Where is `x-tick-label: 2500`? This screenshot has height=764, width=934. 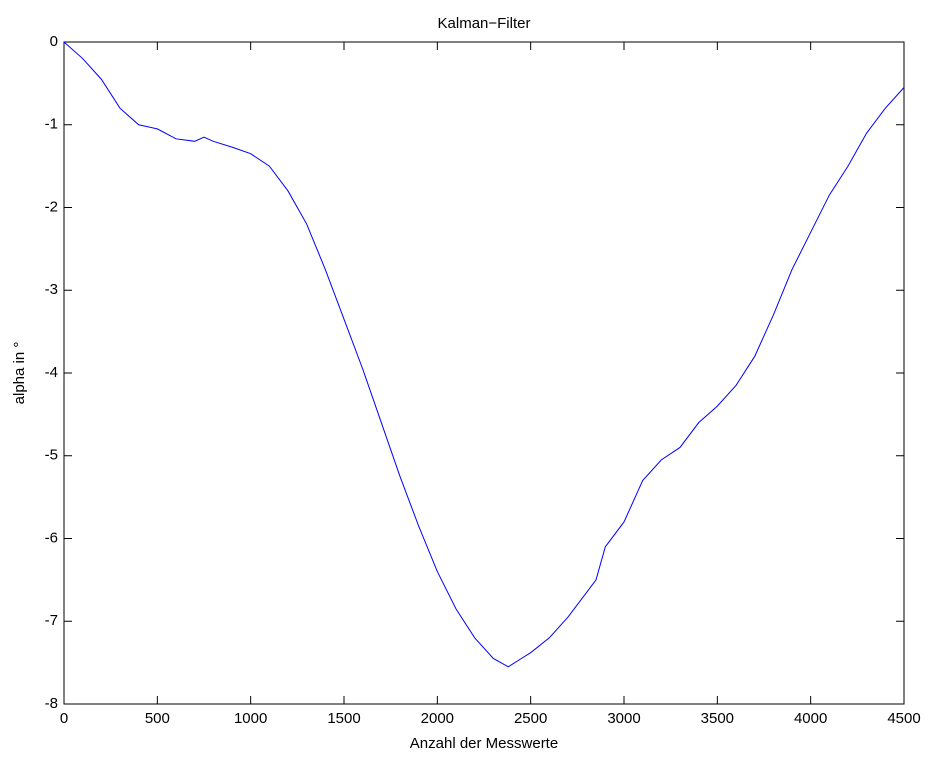
x-tick-label: 2500 is located at coordinates (530, 718).